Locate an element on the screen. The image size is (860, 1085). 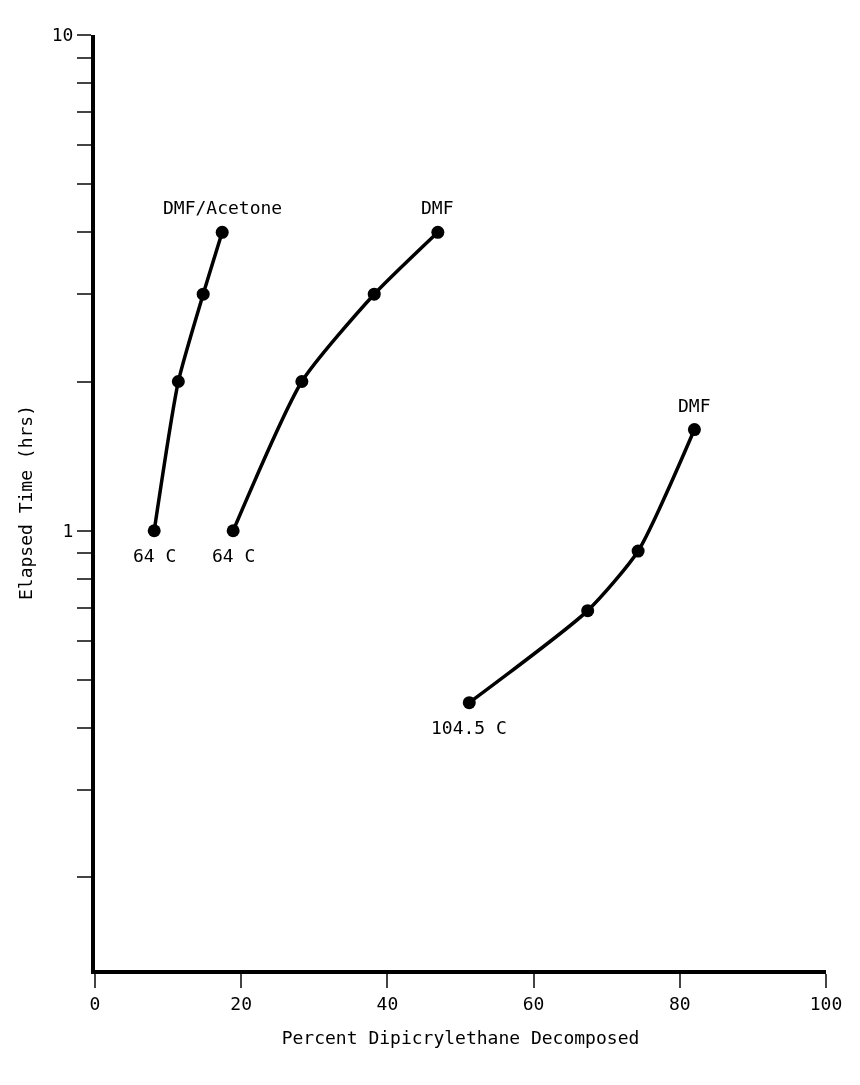
y-tick-label: 10 is located at coordinates (62, 35).